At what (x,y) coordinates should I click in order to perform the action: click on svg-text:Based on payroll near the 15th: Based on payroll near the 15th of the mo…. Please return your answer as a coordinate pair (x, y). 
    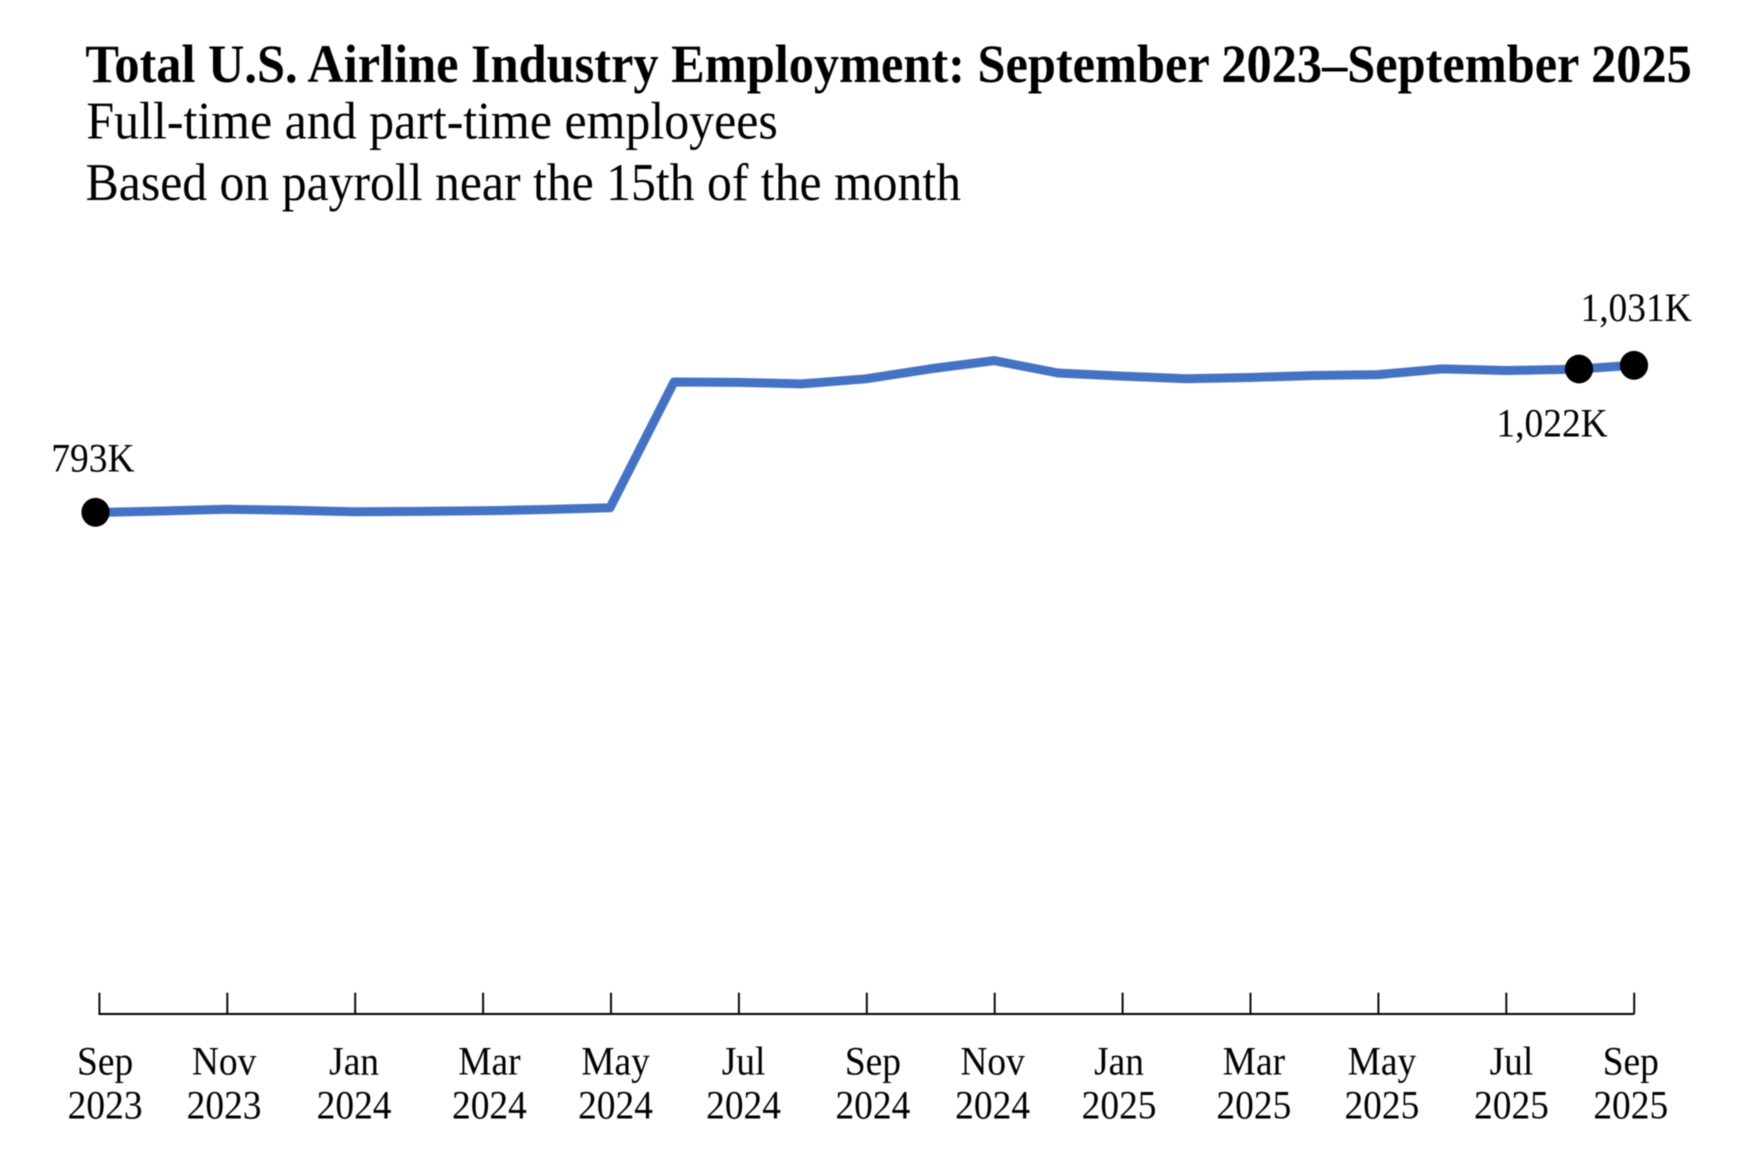
    Looking at the image, I should click on (524, 182).